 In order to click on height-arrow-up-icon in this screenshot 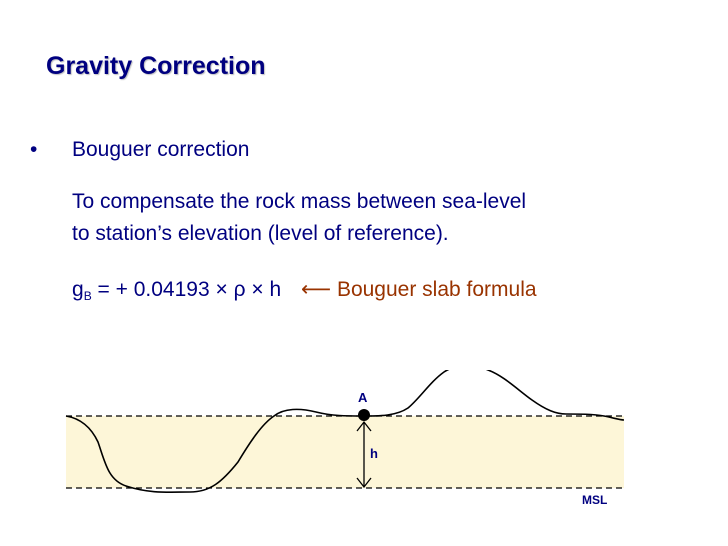, I will do `click(364, 426)`.